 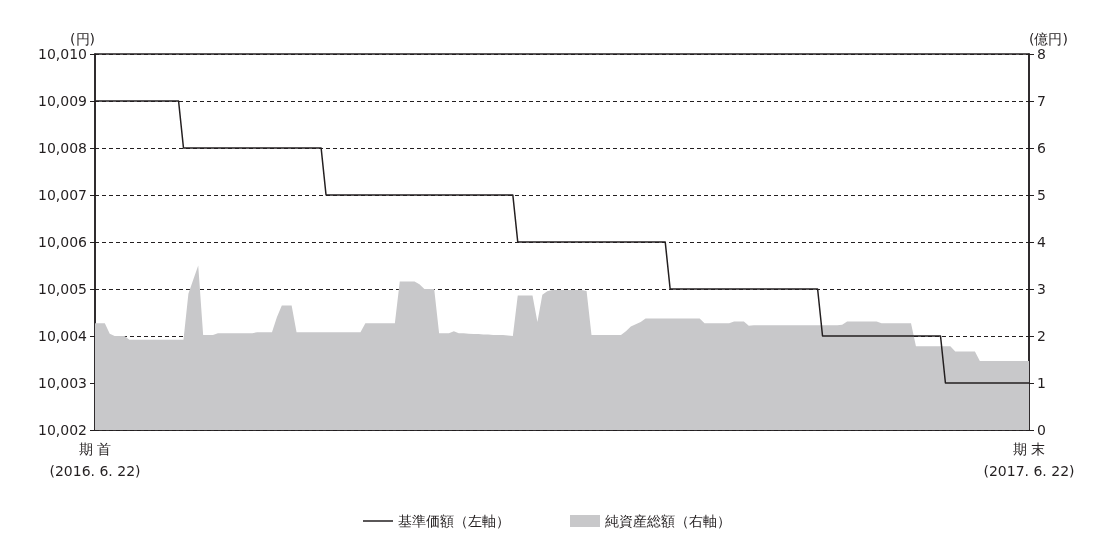 What do you see at coordinates (62, 54) in the screenshot?
I see `y-tick-label: 10,010` at bounding box center [62, 54].